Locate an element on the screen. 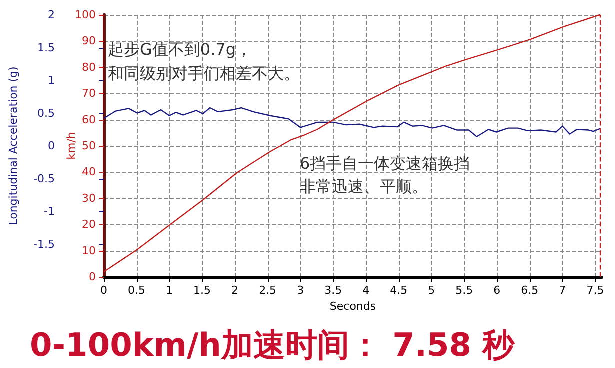 Image resolution: width=615 pixels, height=368 pixels. x-tick-label: 4.5 is located at coordinates (399, 290).